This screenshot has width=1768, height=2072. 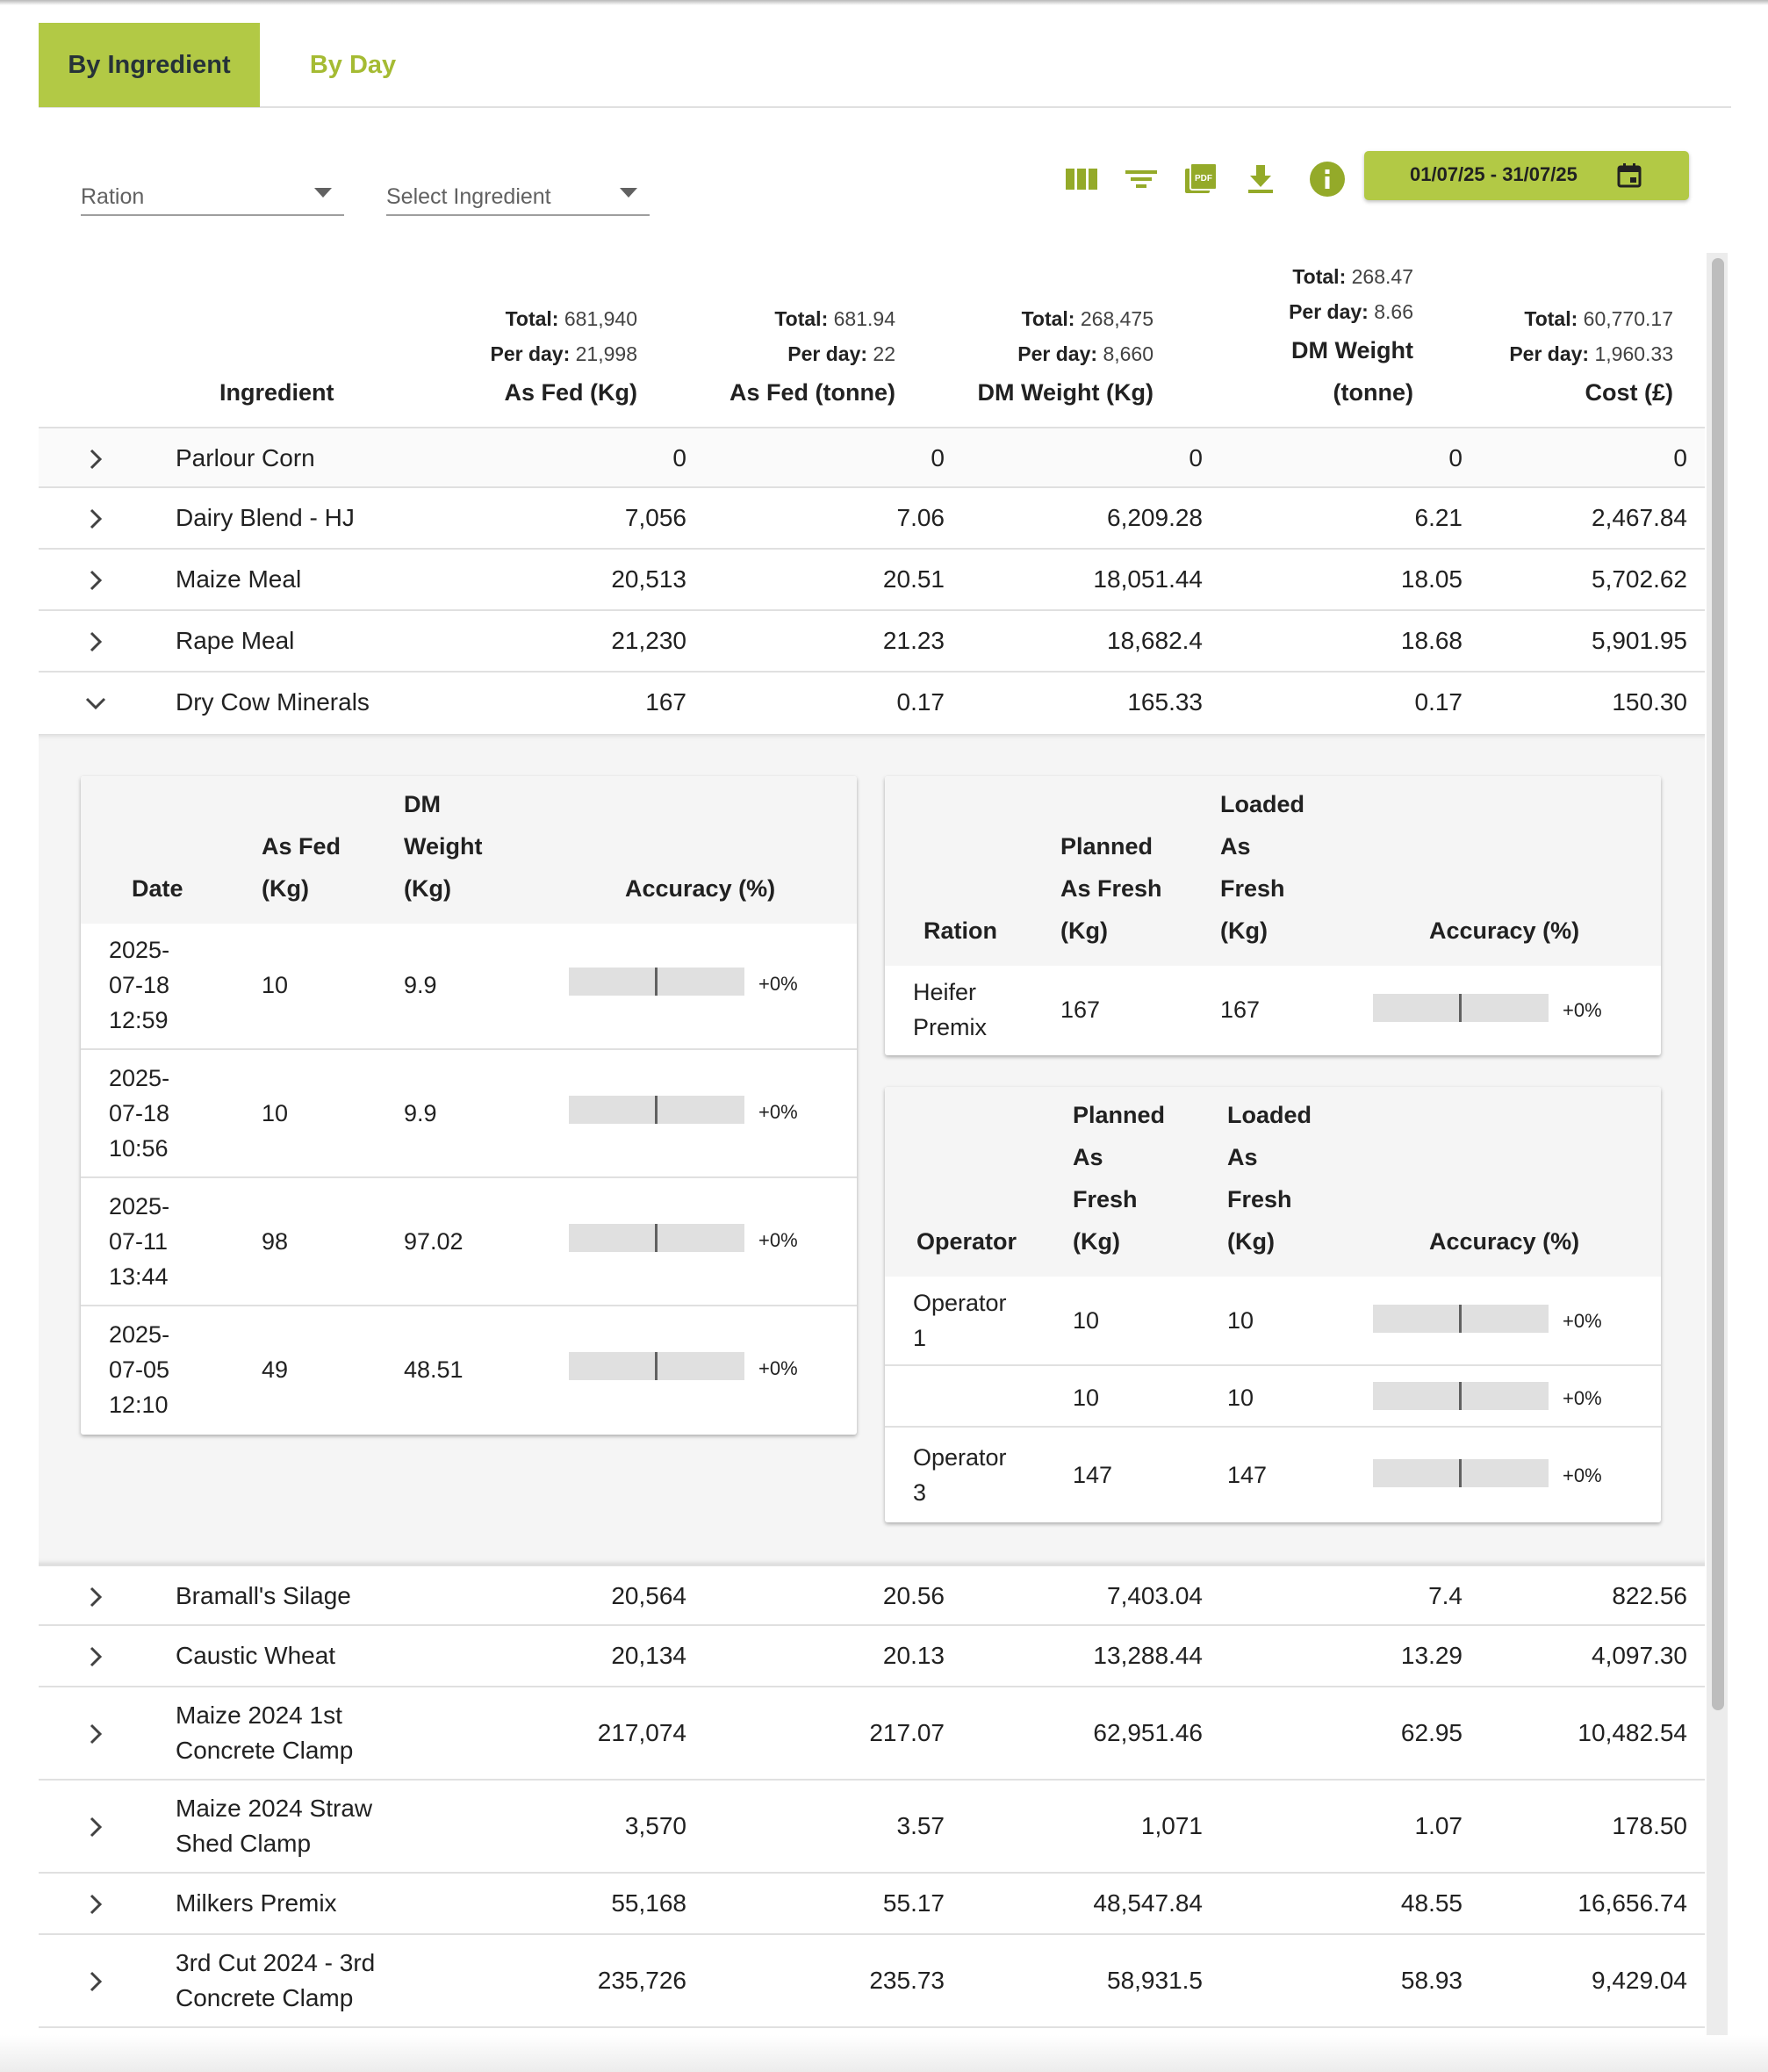 What do you see at coordinates (1431, 1903) in the screenshot?
I see `cell-dm-tonne: 48.55` at bounding box center [1431, 1903].